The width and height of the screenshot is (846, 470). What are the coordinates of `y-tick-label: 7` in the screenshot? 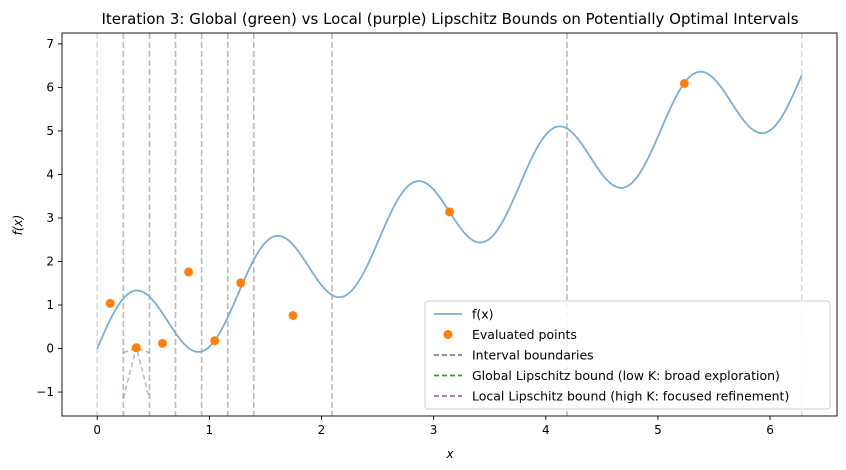 It's located at (50, 44).